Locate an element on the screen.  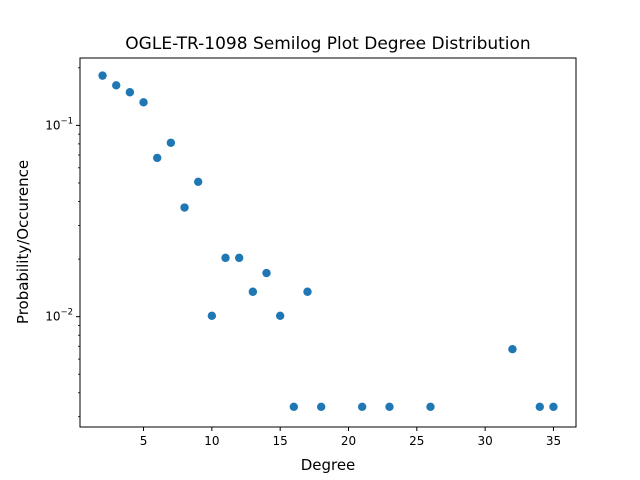
y-tick-label: 10⁻² is located at coordinates (59, 316).